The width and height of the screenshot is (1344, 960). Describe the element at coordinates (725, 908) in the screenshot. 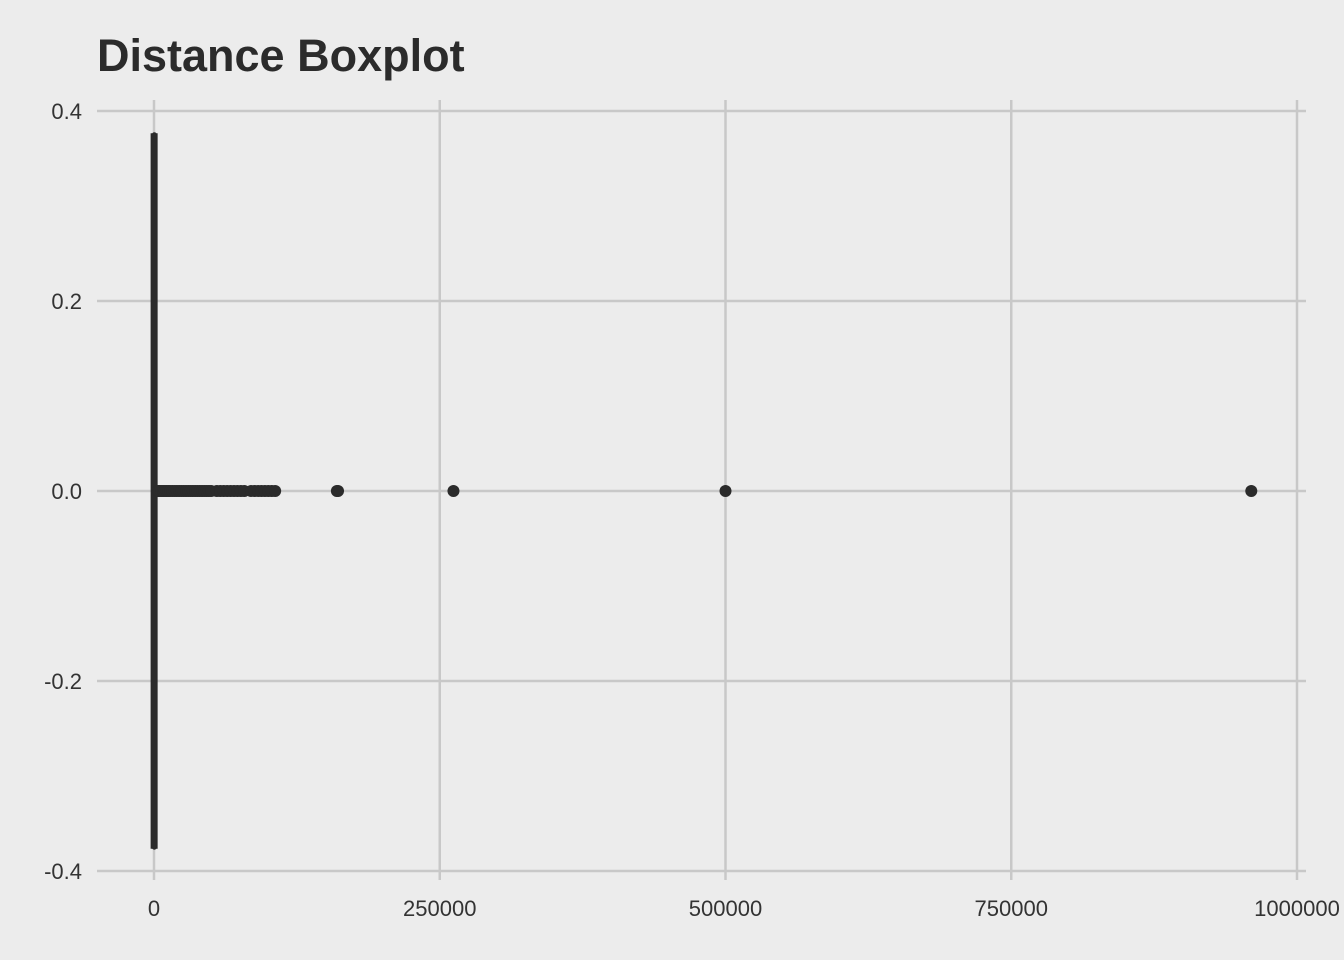

I see `x-tick-label: 500000` at that location.